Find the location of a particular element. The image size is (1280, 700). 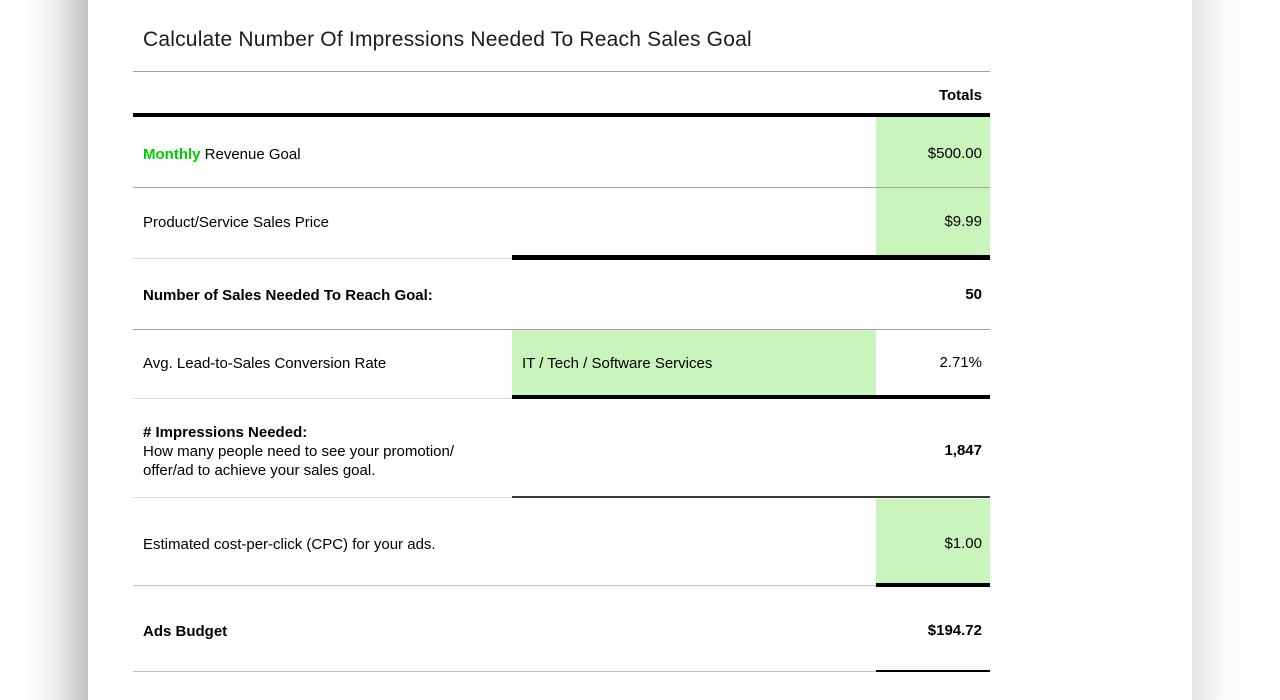

totals-column-header: Totals is located at coordinates (960, 95).